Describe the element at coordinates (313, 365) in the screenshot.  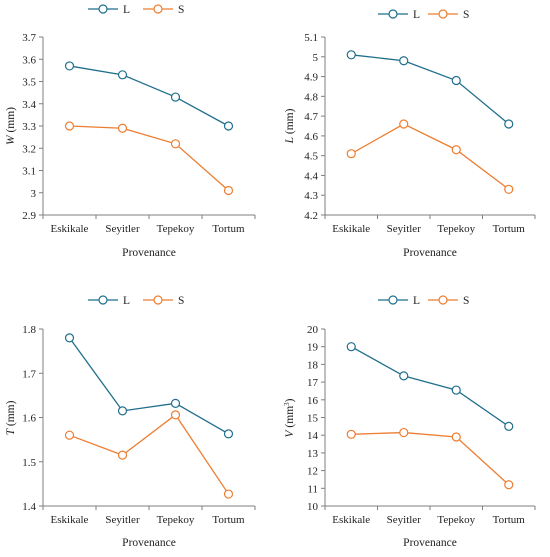
I see `y-tick-label: 18` at that location.